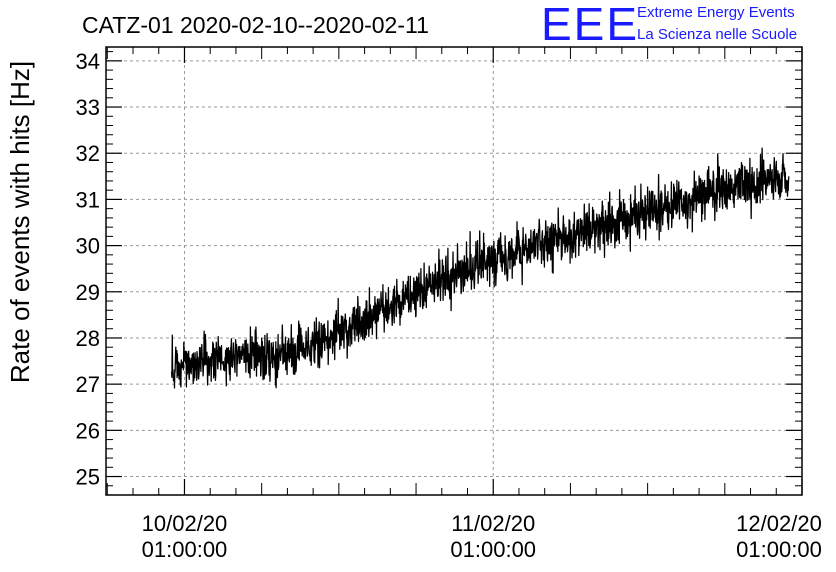  I want to click on x-tick-date: 10/02/20, so click(185, 523).